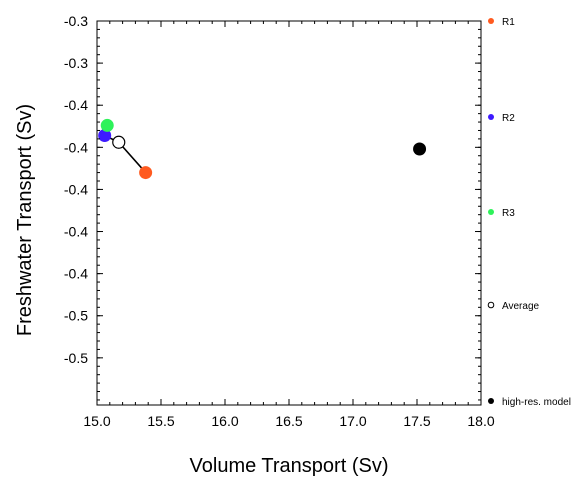 The width and height of the screenshot is (587, 486). I want to click on x-tick-label: 15.0, so click(96, 421).